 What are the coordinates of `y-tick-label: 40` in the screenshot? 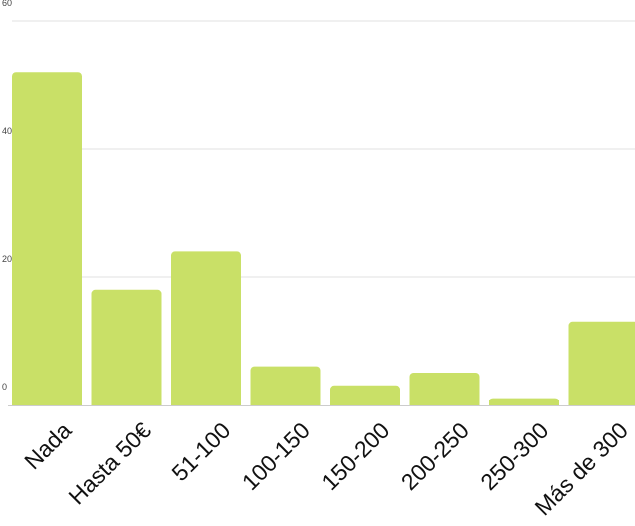 It's located at (7, 131).